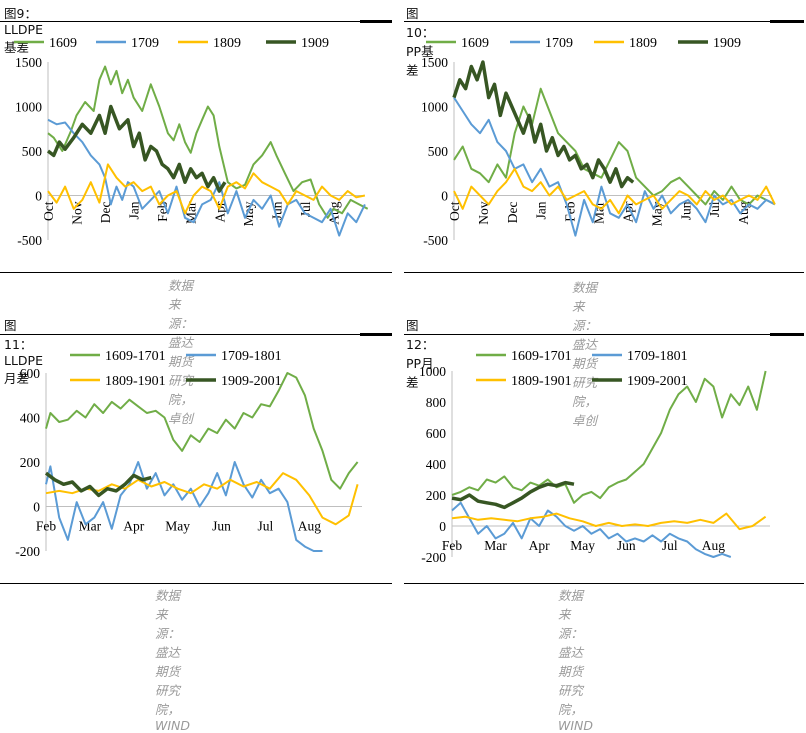  What do you see at coordinates (627, 211) in the screenshot?
I see `x-tick-label-group: Apr` at bounding box center [627, 211].